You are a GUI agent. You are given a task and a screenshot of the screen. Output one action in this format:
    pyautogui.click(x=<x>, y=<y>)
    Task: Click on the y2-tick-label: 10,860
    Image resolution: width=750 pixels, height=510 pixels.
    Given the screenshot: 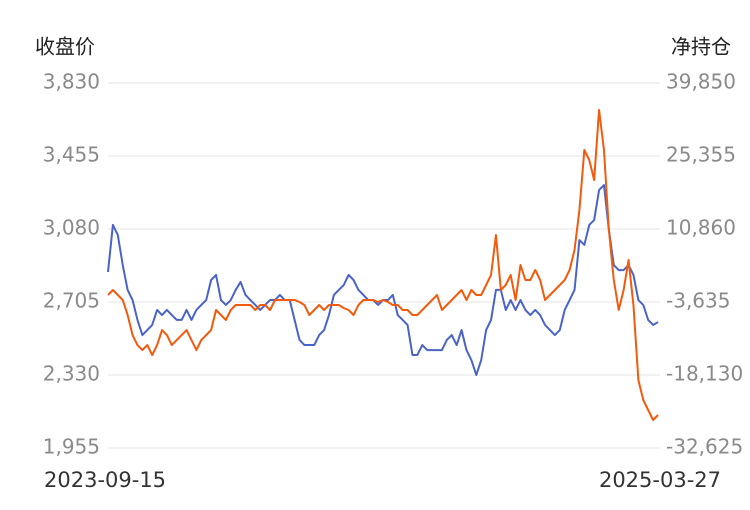 What is the action you would take?
    pyautogui.click(x=701, y=228)
    